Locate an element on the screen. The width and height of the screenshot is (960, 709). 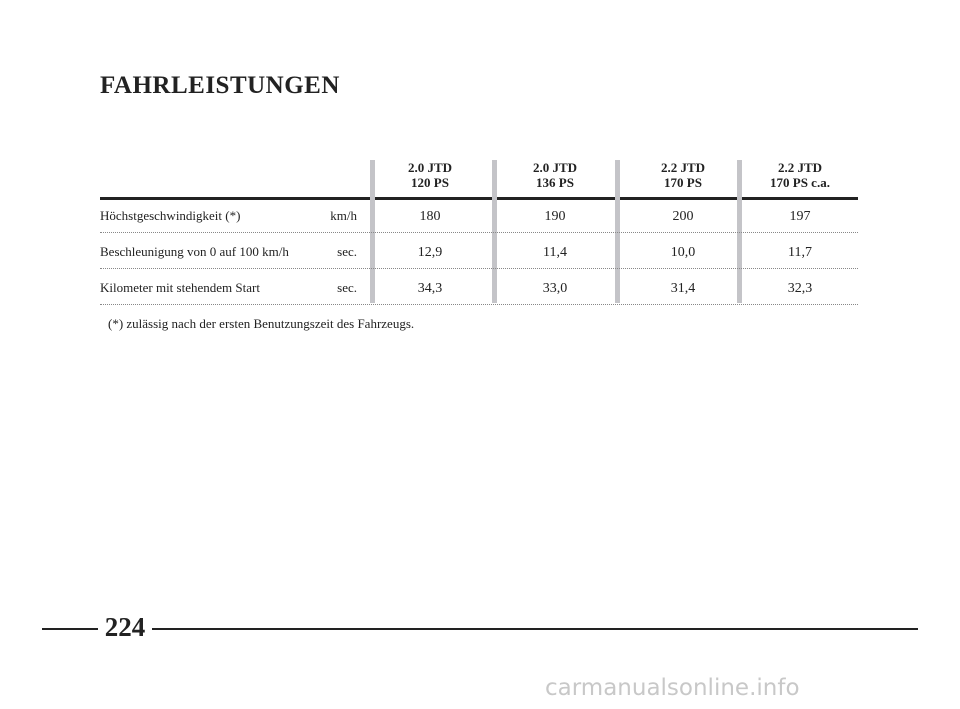
row-label: Beschleunigung von 0 auf 100 km/h is located at coordinates (194, 251).